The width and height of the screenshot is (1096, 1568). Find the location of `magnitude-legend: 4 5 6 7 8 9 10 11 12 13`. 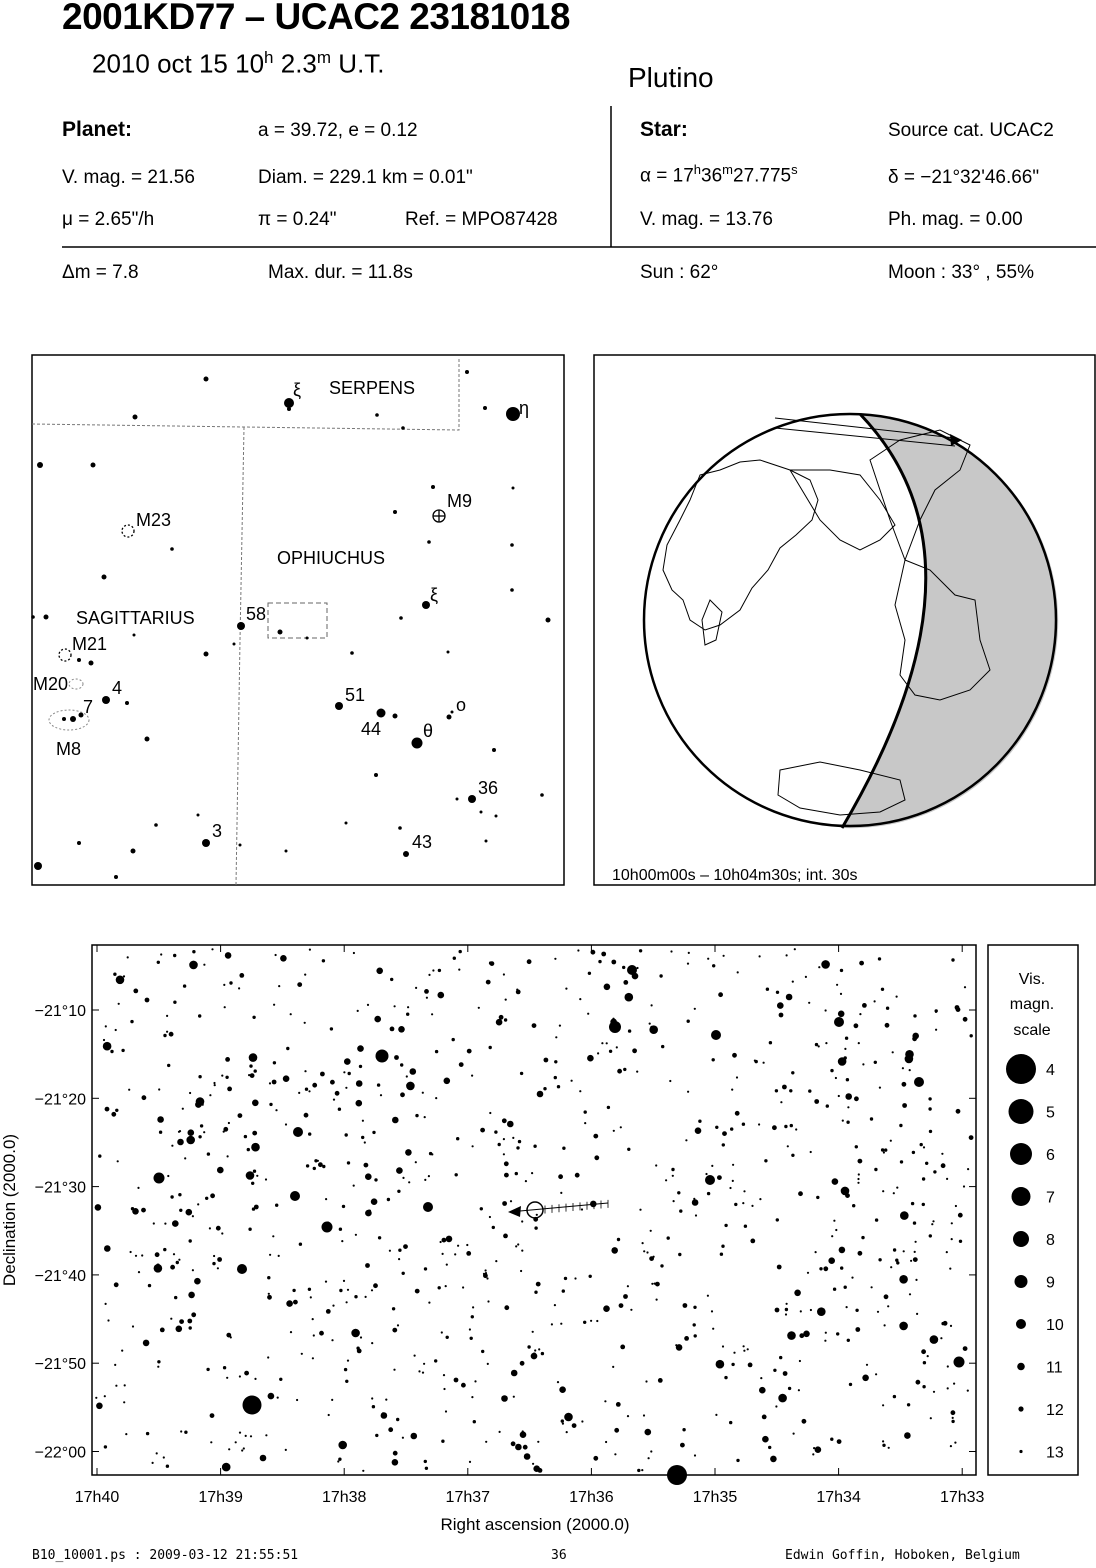

magnitude-legend: 4 5 6 7 8 9 10 11 12 13 is located at coordinates (1035, 1258).